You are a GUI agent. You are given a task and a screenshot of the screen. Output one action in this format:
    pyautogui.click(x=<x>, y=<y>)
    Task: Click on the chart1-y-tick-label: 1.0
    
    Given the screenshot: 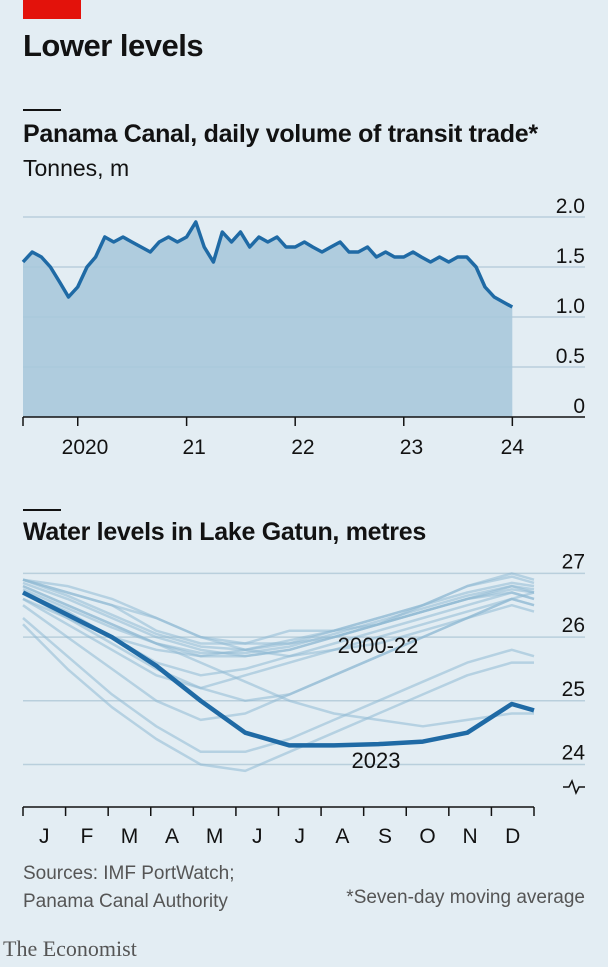 What is the action you would take?
    pyautogui.click(x=570, y=306)
    